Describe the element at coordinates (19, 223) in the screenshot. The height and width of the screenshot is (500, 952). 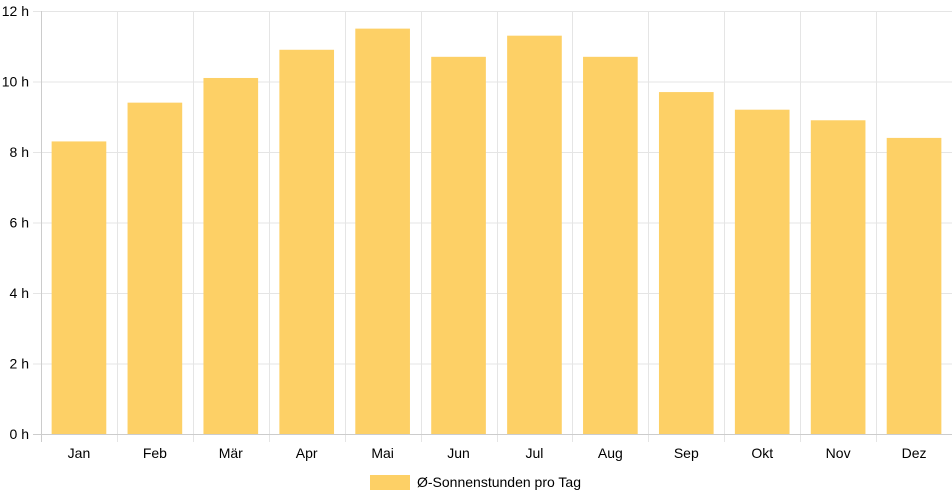
I see `y-tick-label: 6 h` at that location.